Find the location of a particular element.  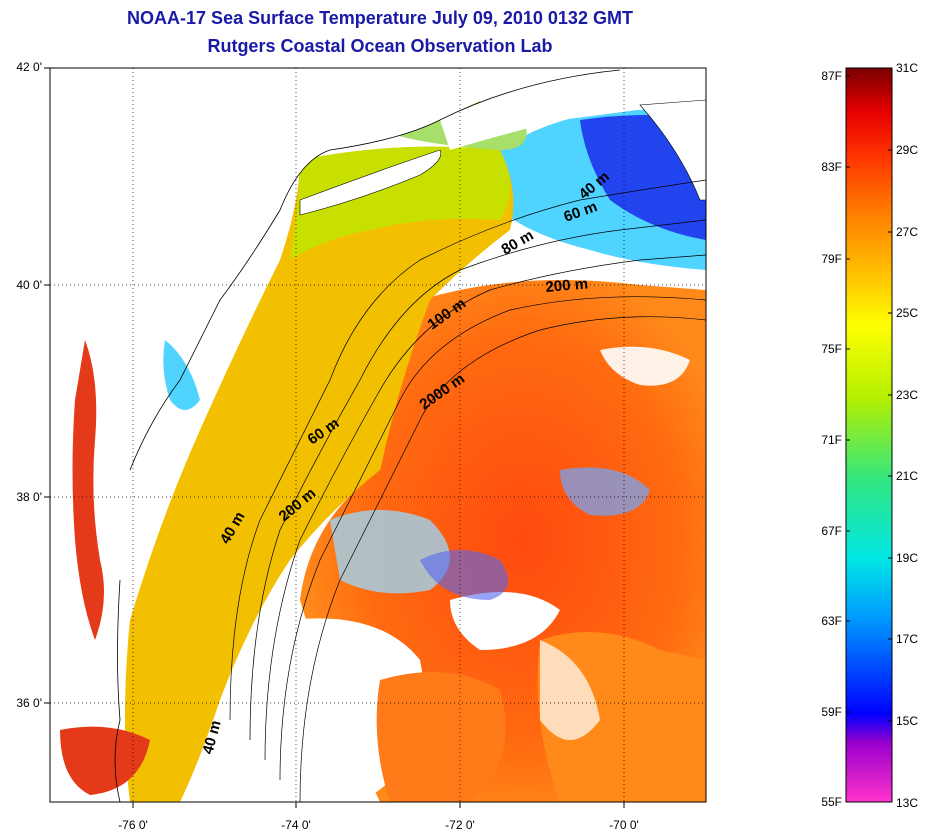

colorbar-c-label: 27C is located at coordinates (907, 232).